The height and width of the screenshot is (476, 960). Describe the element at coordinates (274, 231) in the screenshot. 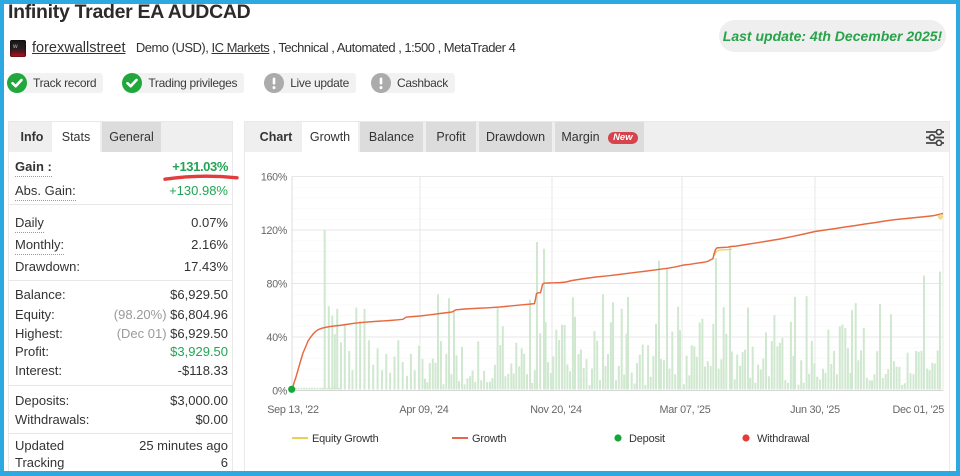

I see `svg-text: 120%` at that location.